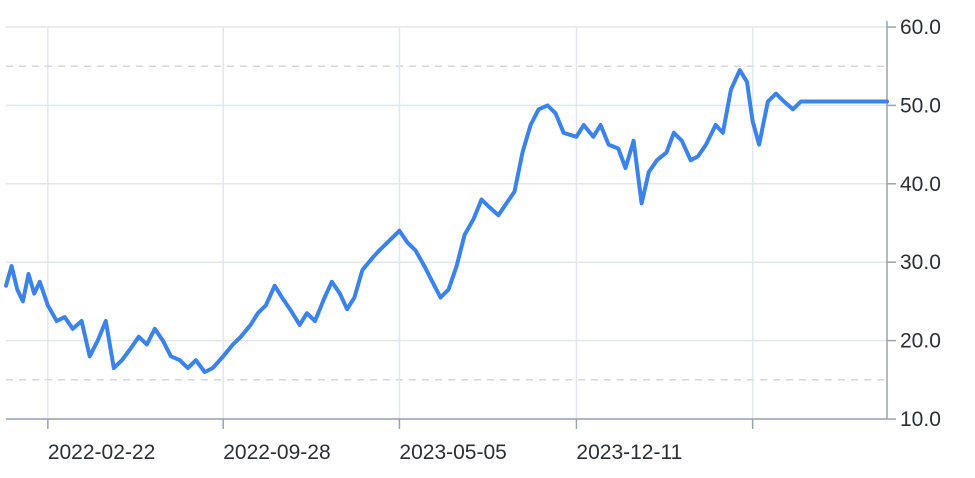 This screenshot has width=975, height=478. Describe the element at coordinates (629, 452) in the screenshot. I see `x-tick-label: 2023-12-11` at that location.